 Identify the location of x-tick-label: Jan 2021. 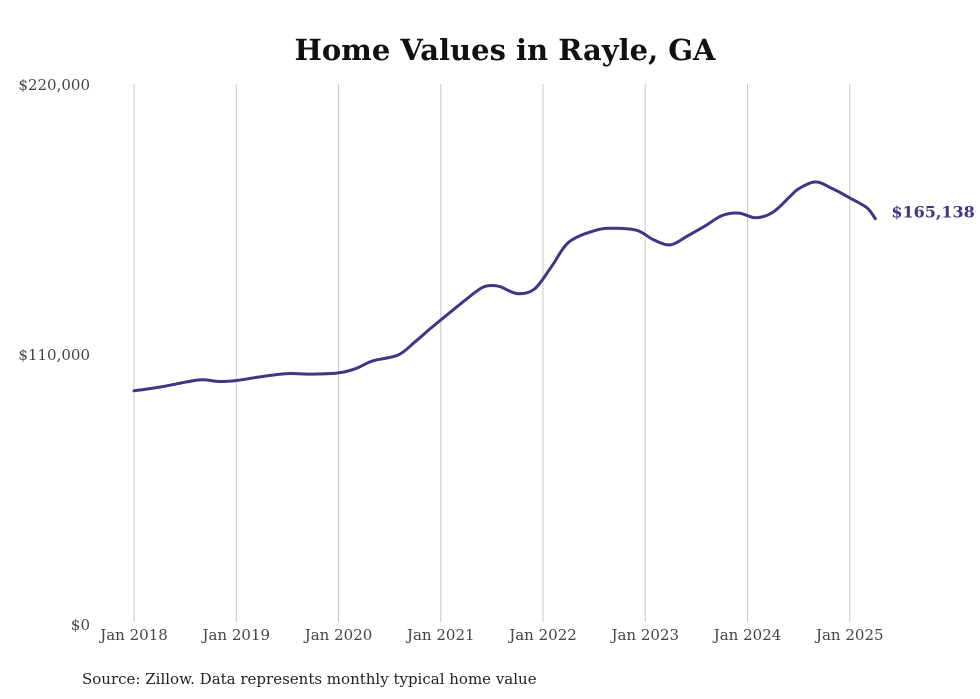
(440, 635).